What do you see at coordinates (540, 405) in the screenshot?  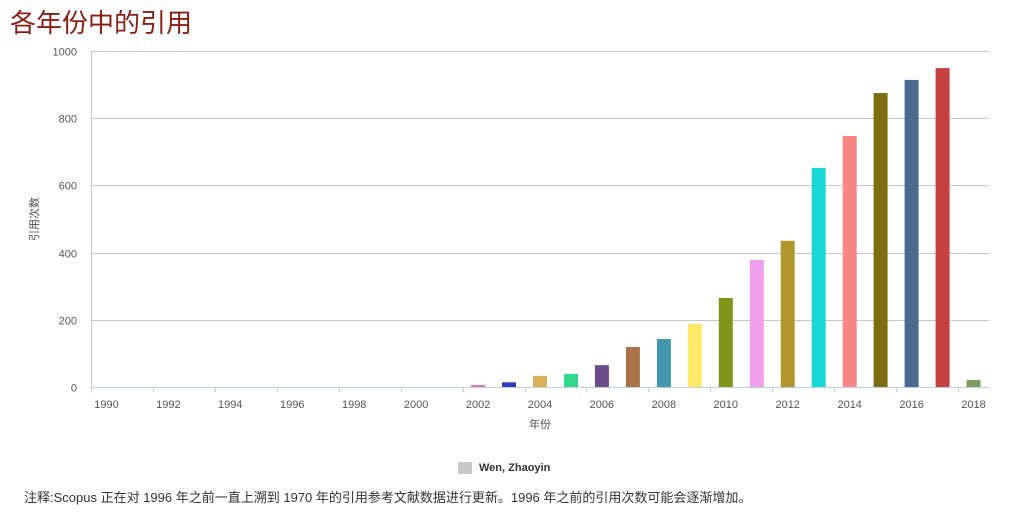 I see `x-tick-label: 2004` at bounding box center [540, 405].